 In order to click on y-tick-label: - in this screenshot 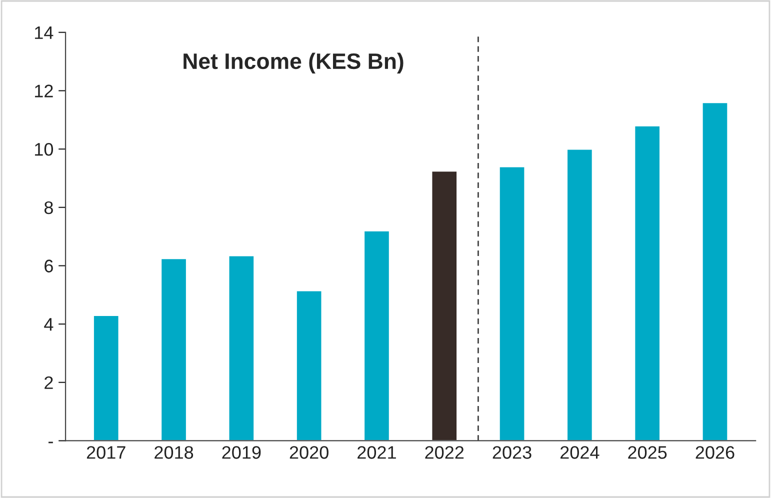, I will do `click(50, 443)`.